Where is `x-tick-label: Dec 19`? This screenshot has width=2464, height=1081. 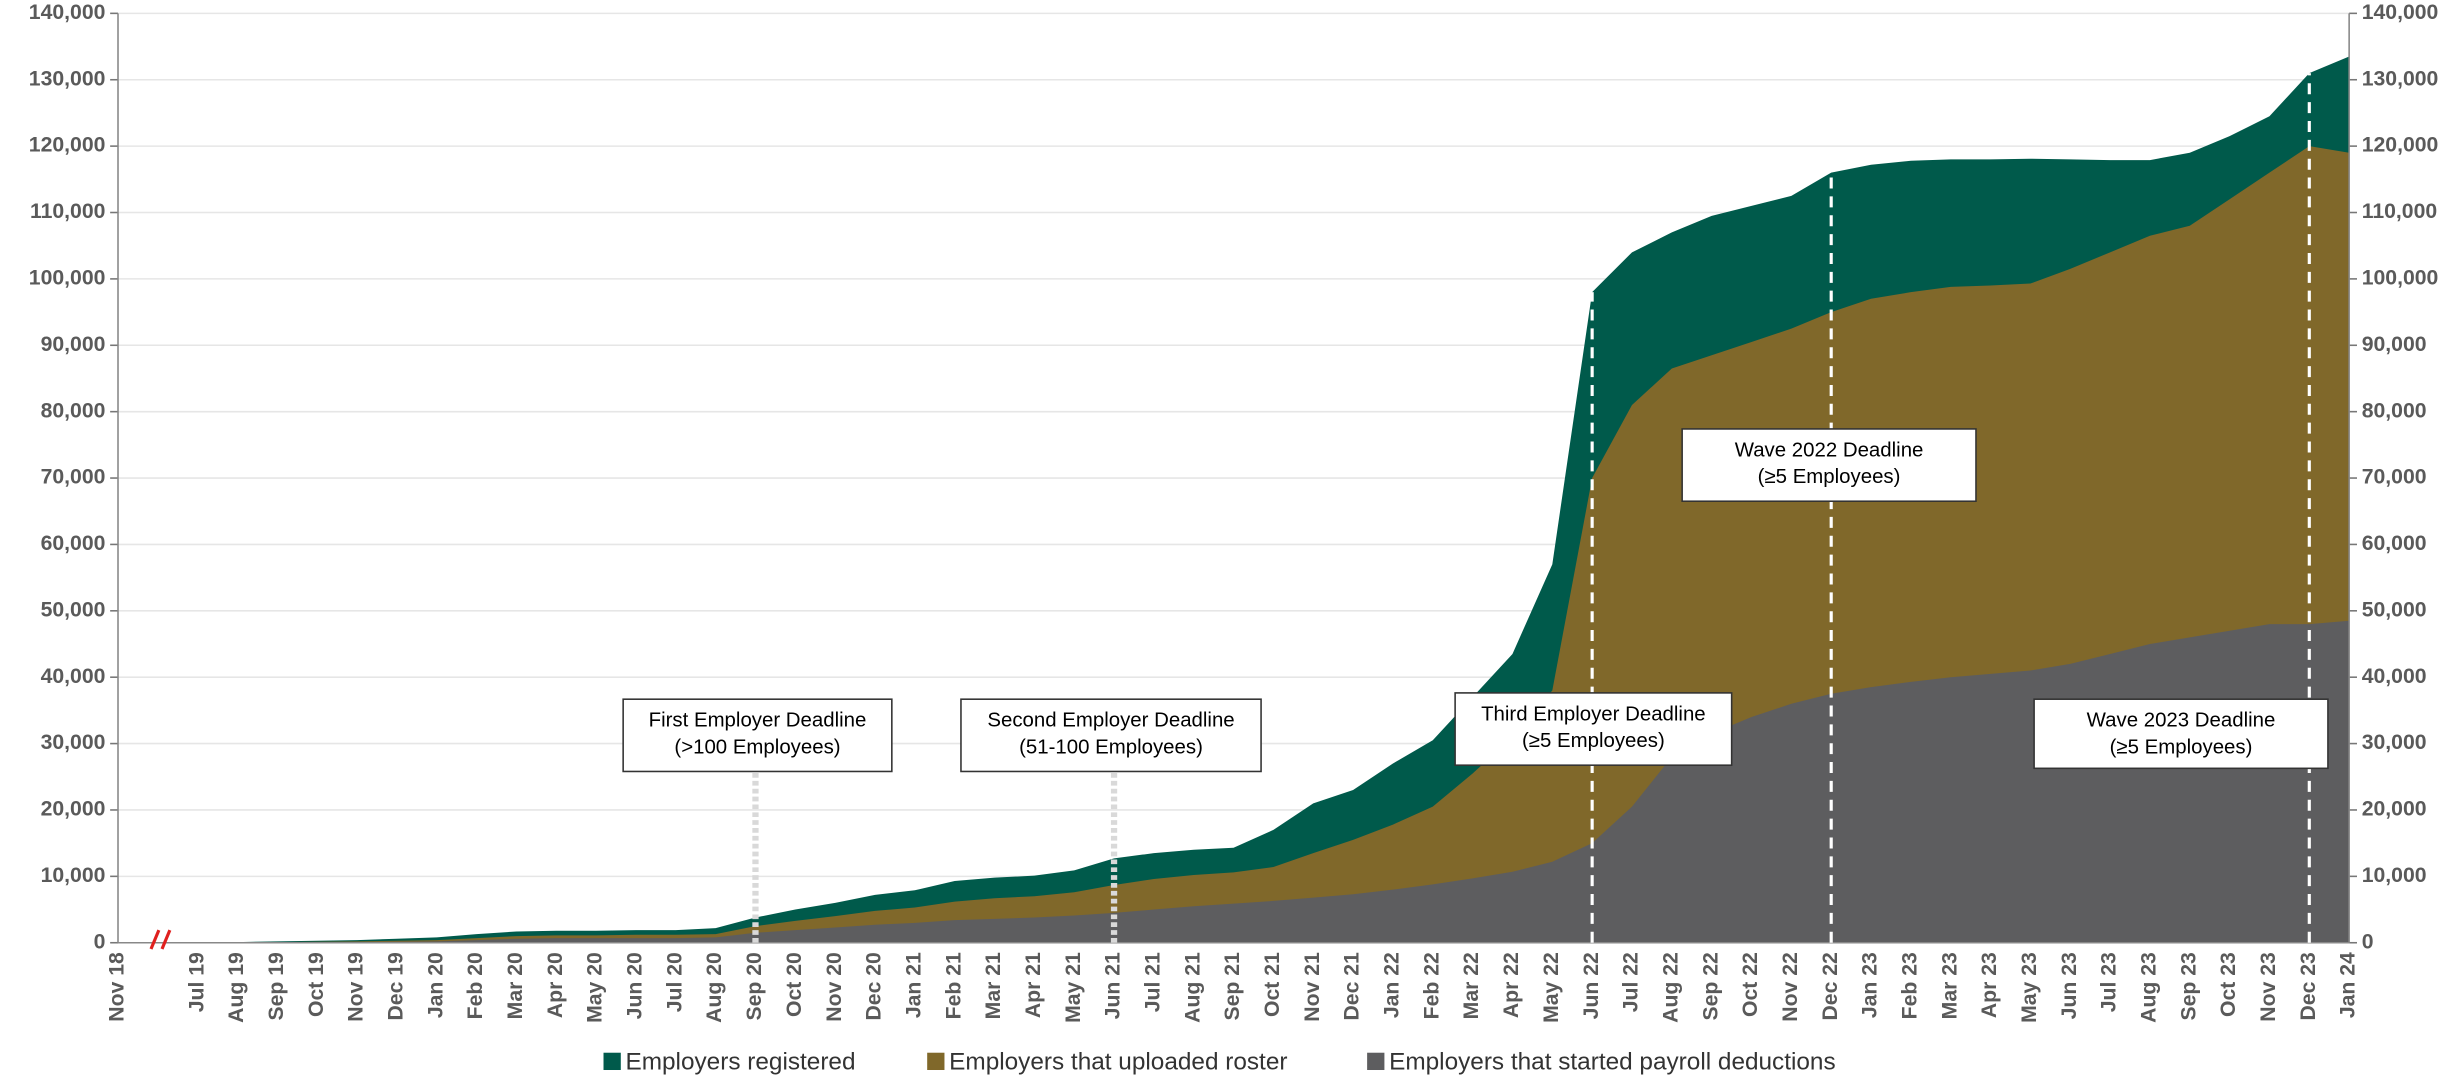
x-tick-label: Dec 19 is located at coordinates (396, 986).